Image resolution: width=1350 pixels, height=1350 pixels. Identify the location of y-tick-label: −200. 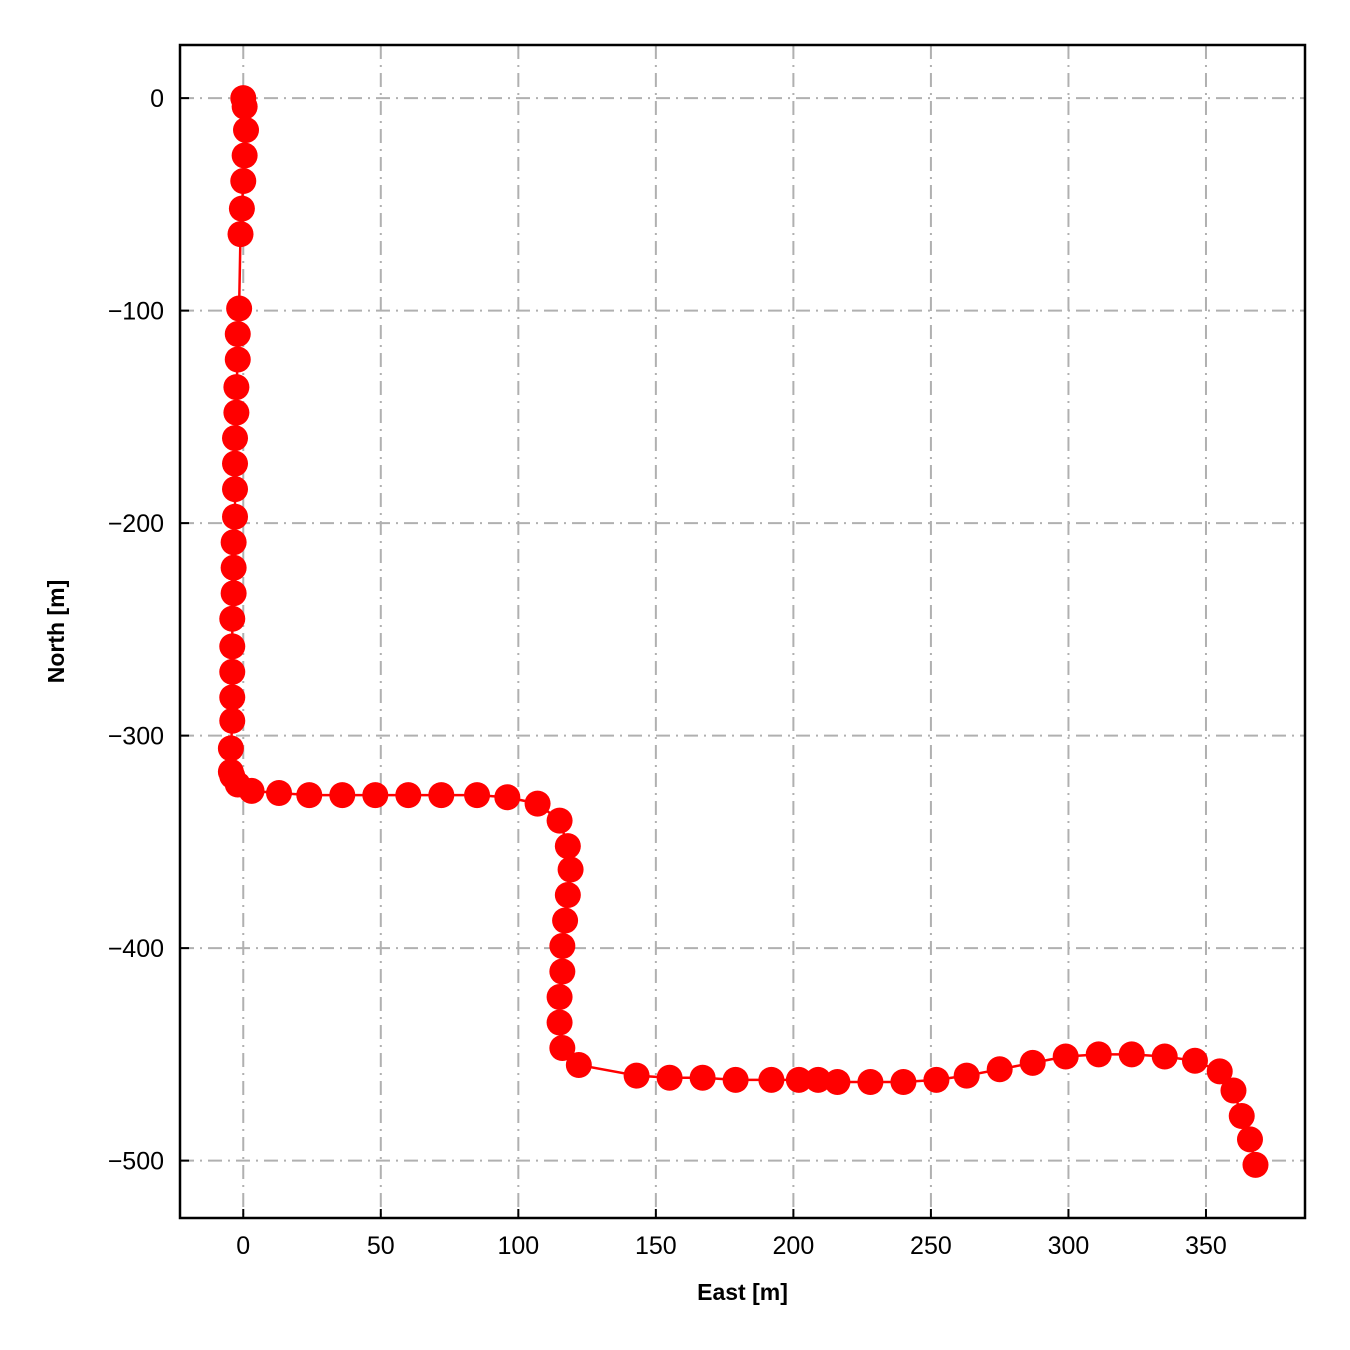
(136, 524).